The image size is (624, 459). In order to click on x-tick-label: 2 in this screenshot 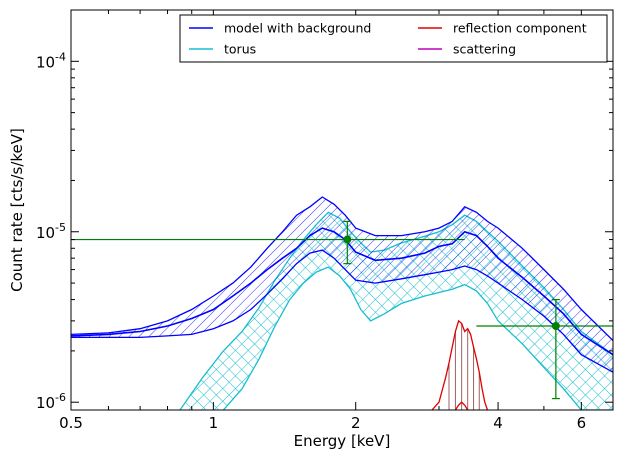, I will do `click(356, 423)`.